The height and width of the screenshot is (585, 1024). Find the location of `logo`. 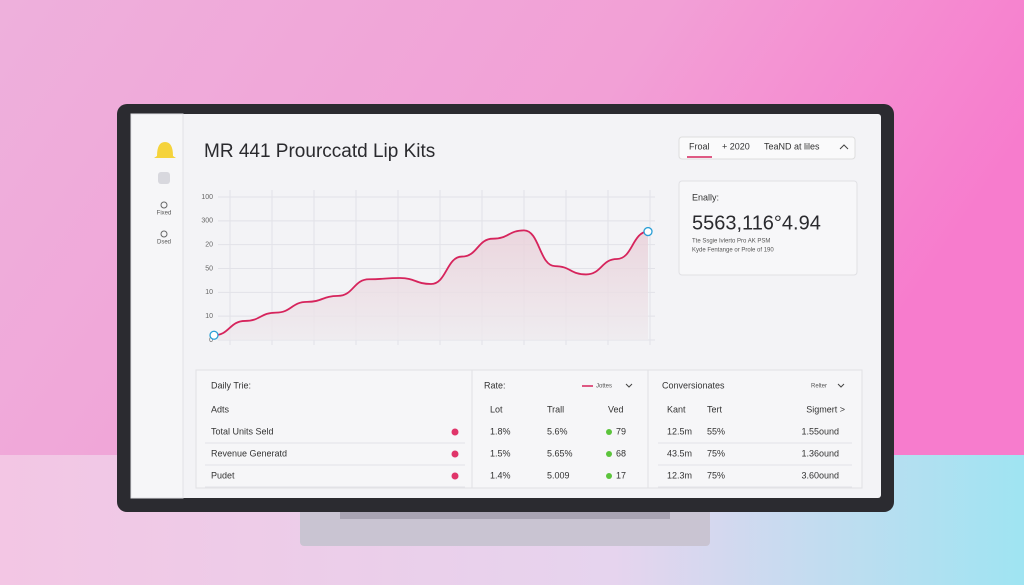

logo is located at coordinates (165, 150).